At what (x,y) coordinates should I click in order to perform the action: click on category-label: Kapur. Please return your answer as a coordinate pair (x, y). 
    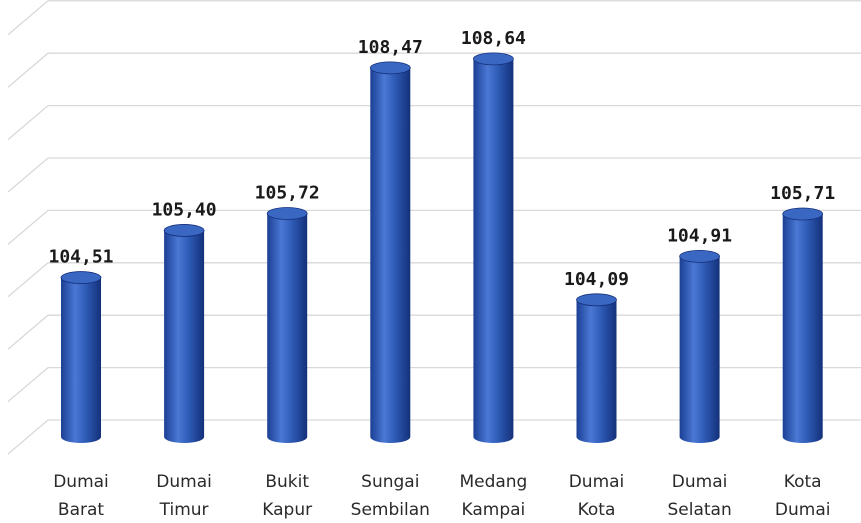
    Looking at the image, I should click on (287, 510).